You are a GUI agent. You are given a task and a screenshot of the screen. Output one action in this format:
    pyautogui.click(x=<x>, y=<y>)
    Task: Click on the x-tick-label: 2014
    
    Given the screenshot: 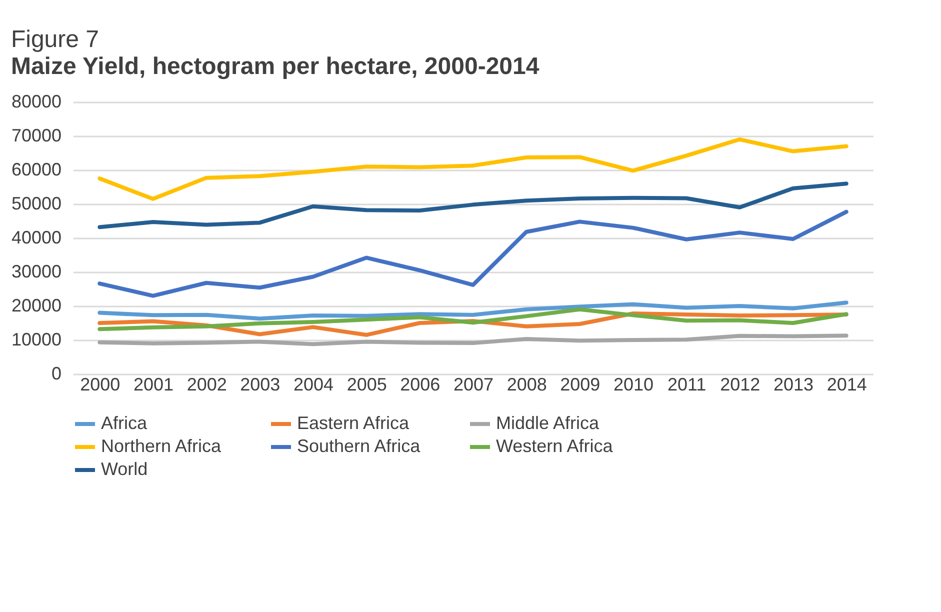 What is the action you would take?
    pyautogui.click(x=846, y=384)
    